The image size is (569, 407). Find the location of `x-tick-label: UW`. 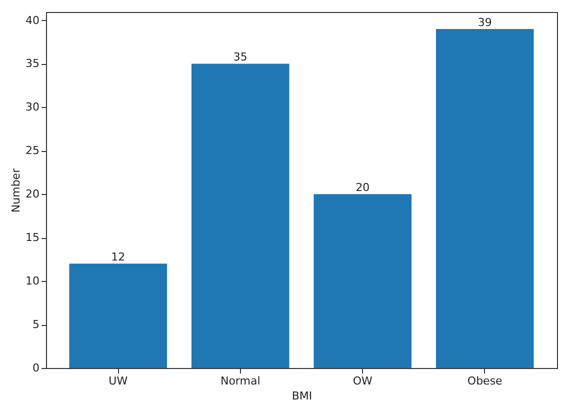

x-tick-label: UW is located at coordinates (118, 381).